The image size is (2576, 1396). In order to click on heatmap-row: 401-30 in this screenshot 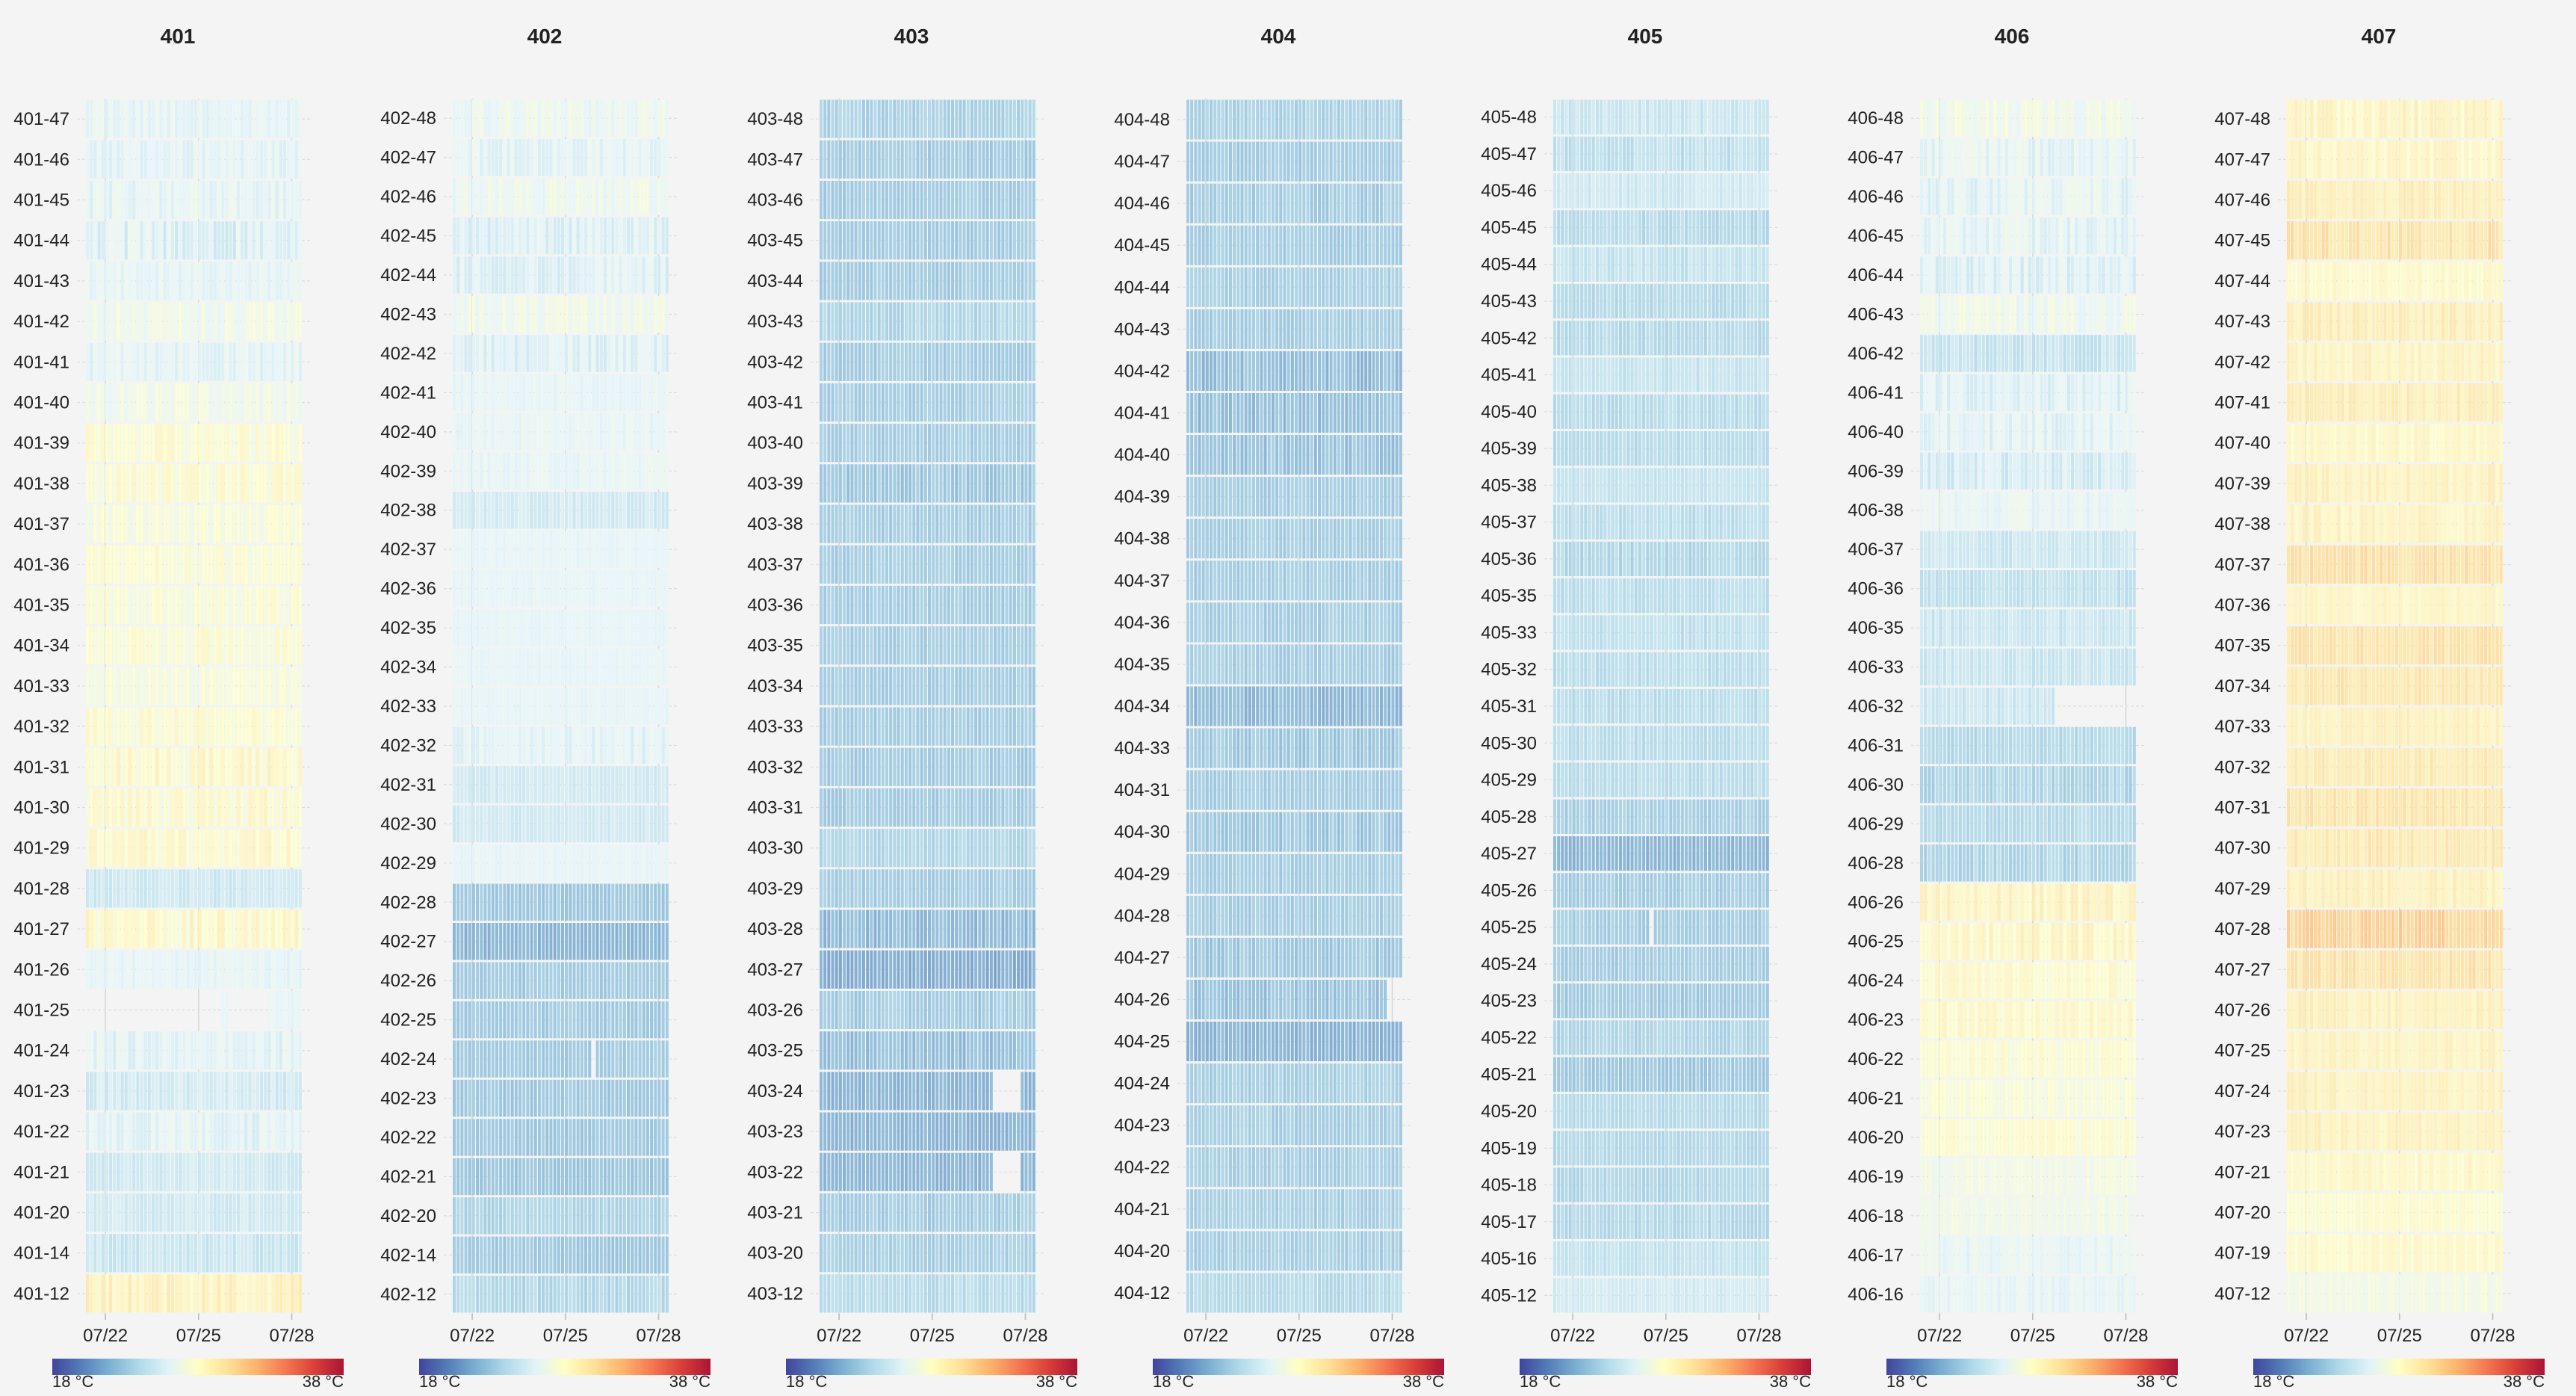, I will do `click(162, 807)`.